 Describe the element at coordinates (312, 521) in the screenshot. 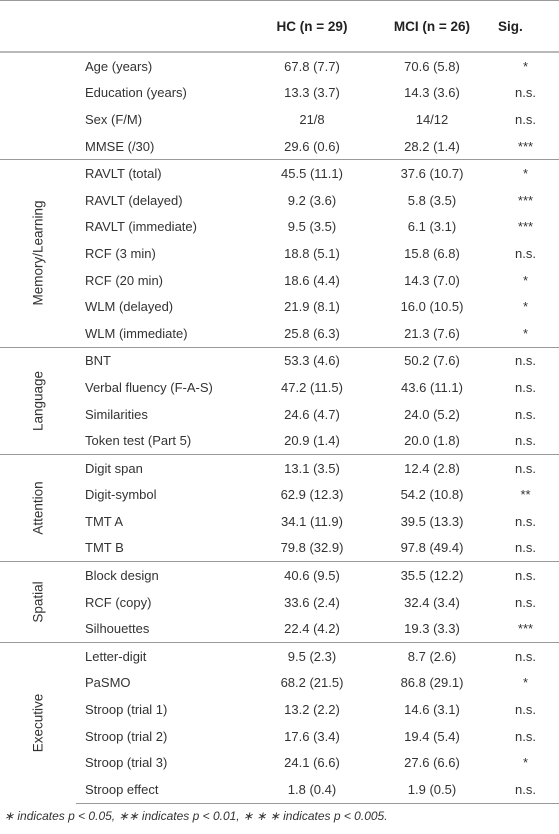

I see `hc-value: 34.1 (11.9)` at that location.